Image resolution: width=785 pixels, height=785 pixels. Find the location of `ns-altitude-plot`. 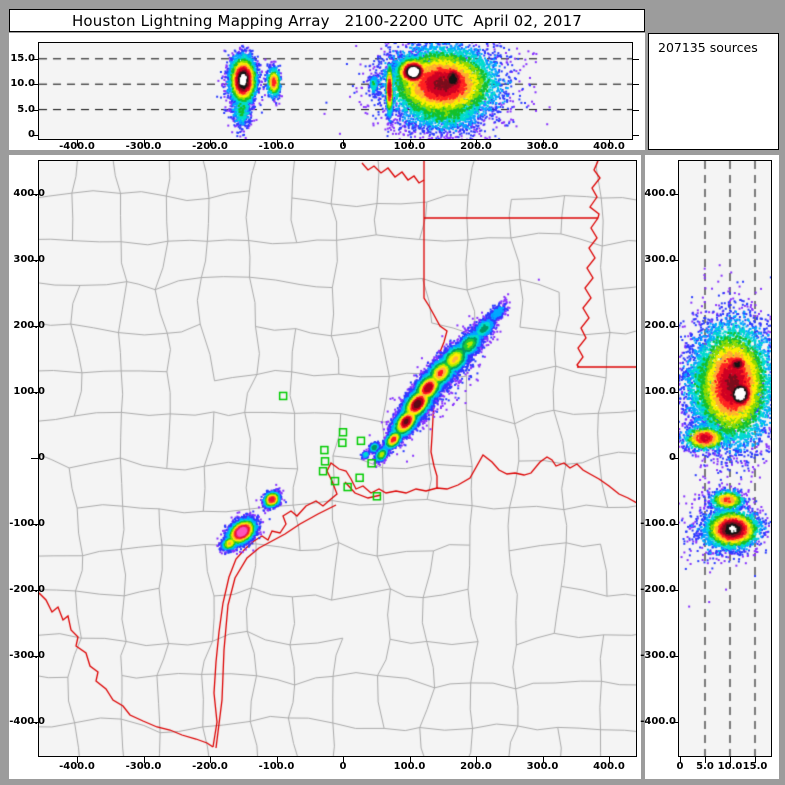

ns-altitude-plot is located at coordinates (725, 458).